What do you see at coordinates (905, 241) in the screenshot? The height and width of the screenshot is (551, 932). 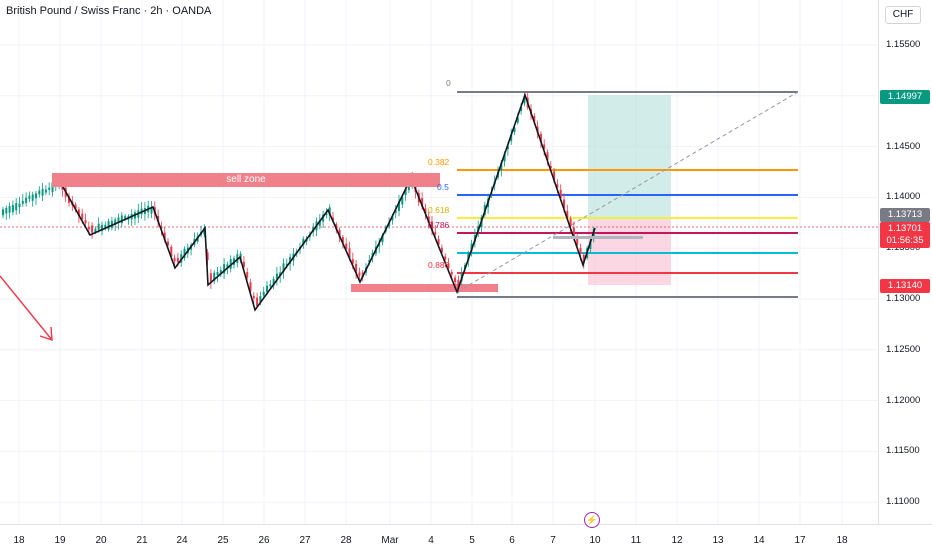 I see `countdown-label: 01:56:35` at bounding box center [905, 241].